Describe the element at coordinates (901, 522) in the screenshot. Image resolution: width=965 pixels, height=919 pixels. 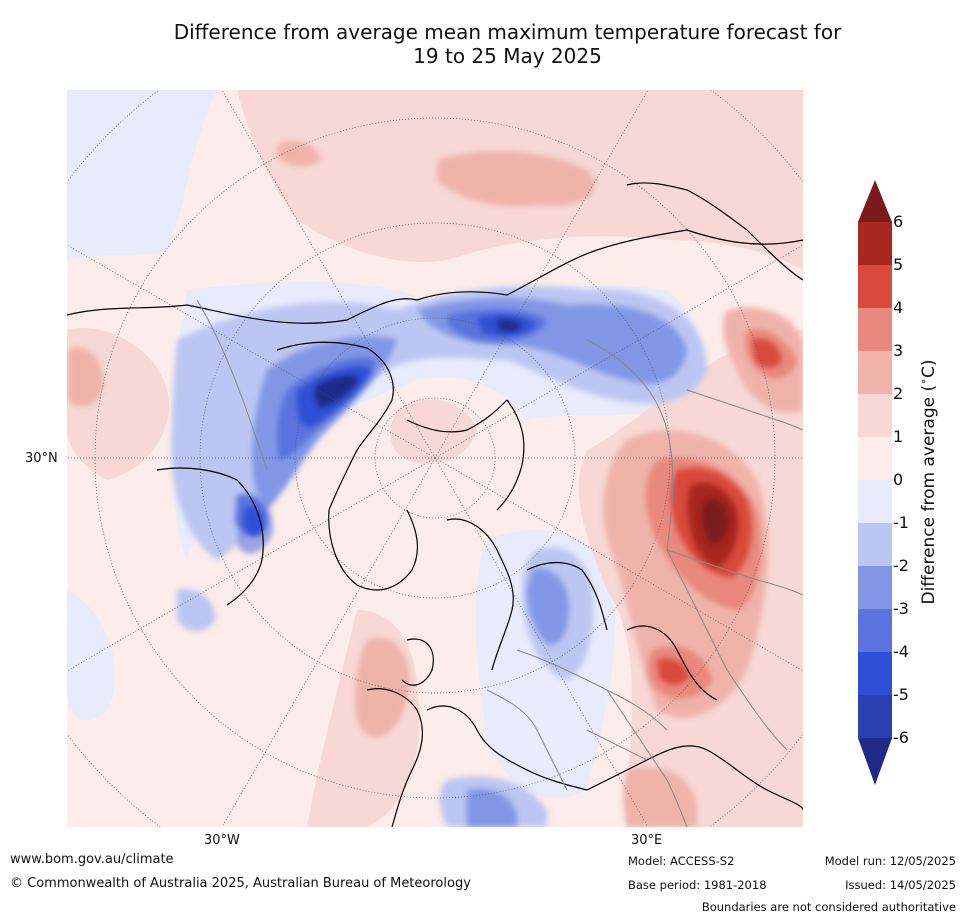
I see `colorbar-tick-label: -1` at that location.